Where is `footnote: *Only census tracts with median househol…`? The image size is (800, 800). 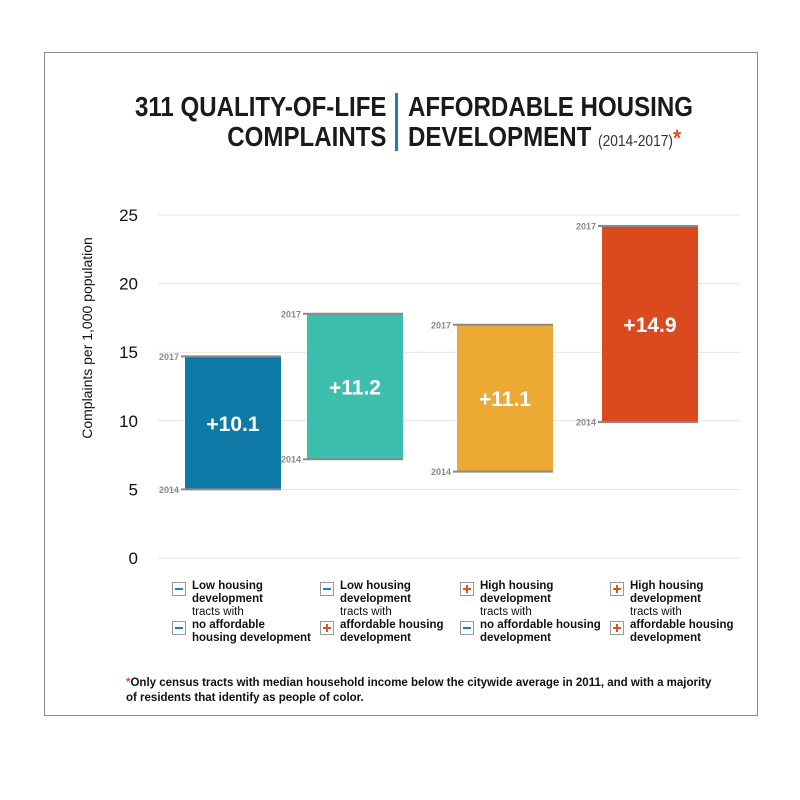
footnote: *Only census tracts with median househol… is located at coordinates (421, 691).